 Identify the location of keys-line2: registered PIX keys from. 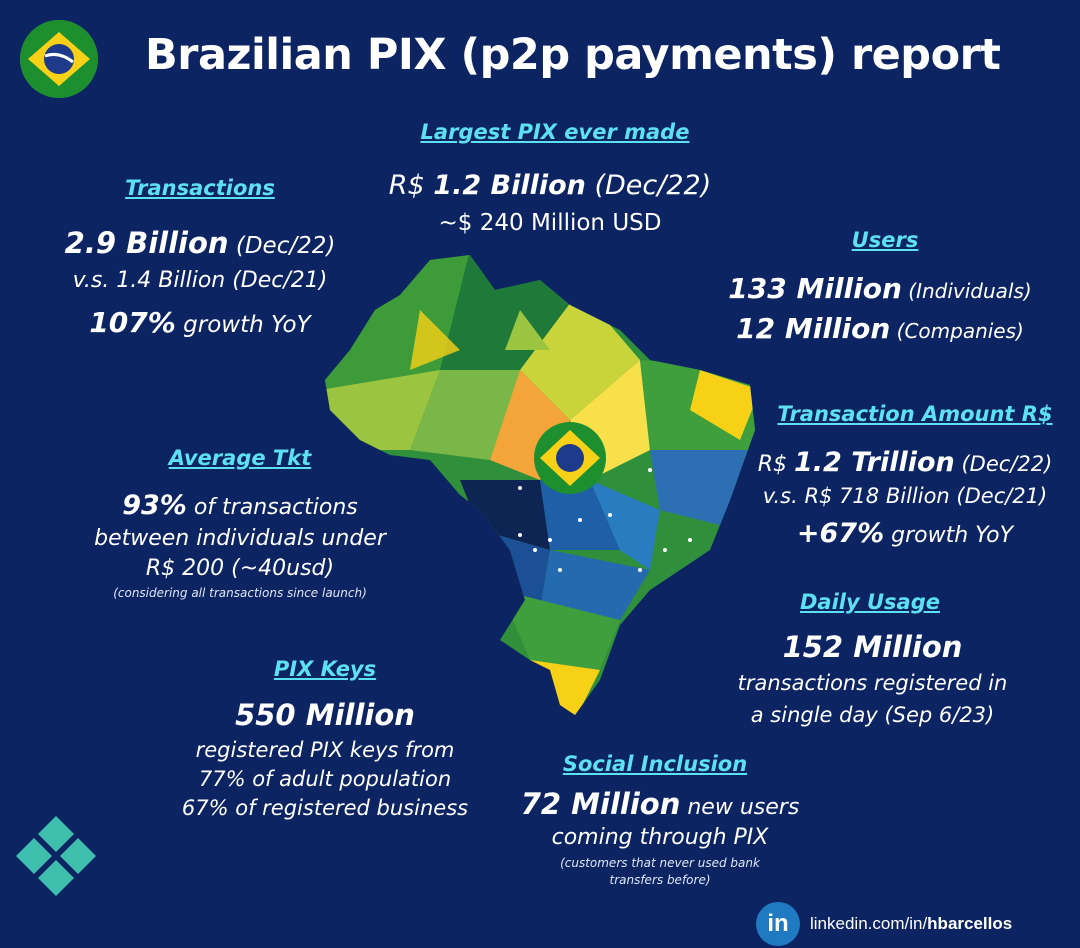
(325, 750).